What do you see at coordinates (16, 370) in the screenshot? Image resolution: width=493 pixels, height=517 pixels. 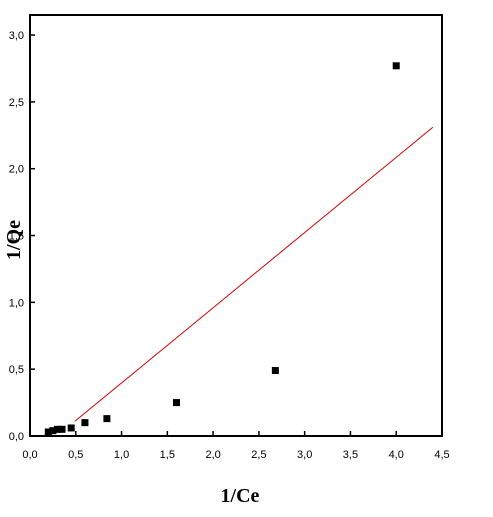 I see `y-tick-label: 0,5` at bounding box center [16, 370].